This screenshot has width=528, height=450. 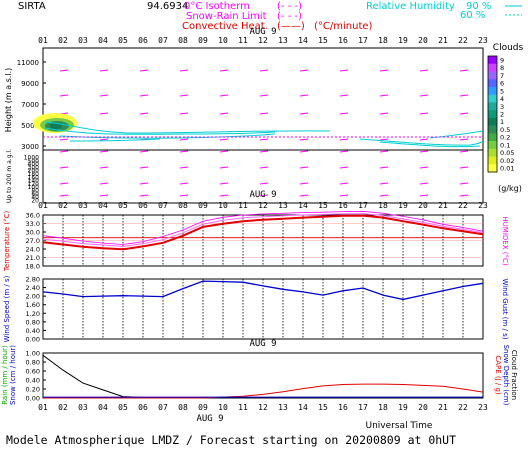 What do you see at coordinates (506, 375) in the screenshot?
I see `snow-depth-axis-label: Snow Depth (cm)` at bounding box center [506, 375].